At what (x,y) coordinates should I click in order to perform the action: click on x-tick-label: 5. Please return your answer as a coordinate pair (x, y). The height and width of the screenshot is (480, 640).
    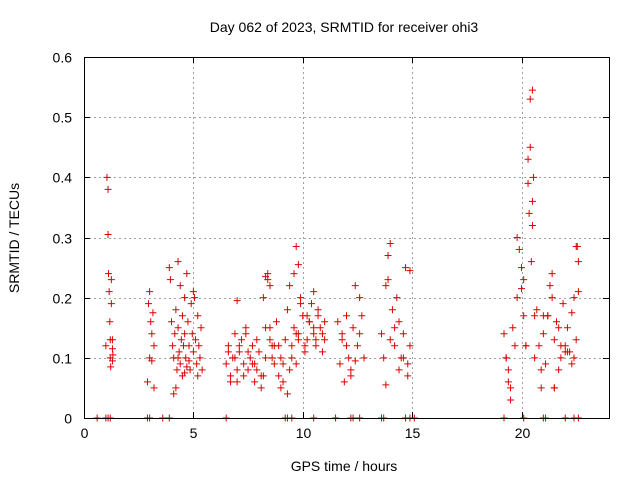
    Looking at the image, I should click on (194, 433).